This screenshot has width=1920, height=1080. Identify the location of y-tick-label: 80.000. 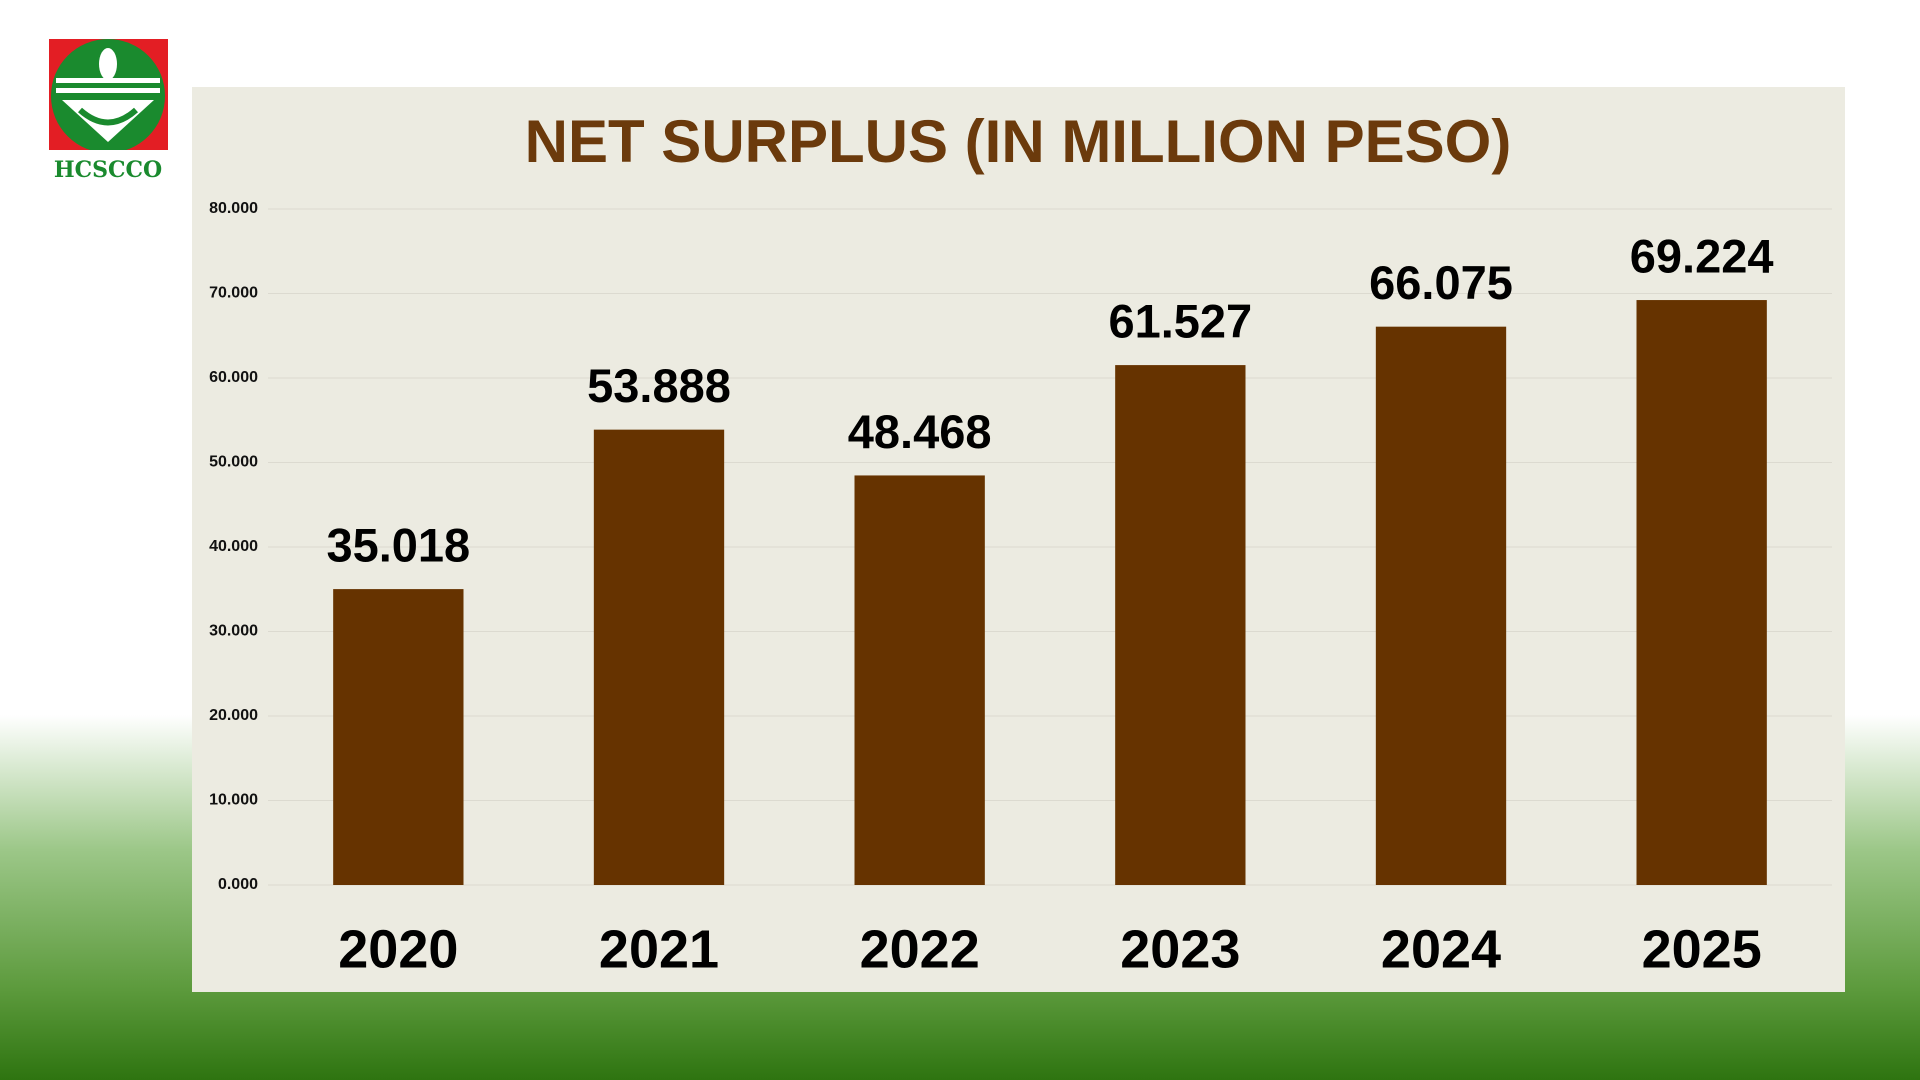
(233, 208).